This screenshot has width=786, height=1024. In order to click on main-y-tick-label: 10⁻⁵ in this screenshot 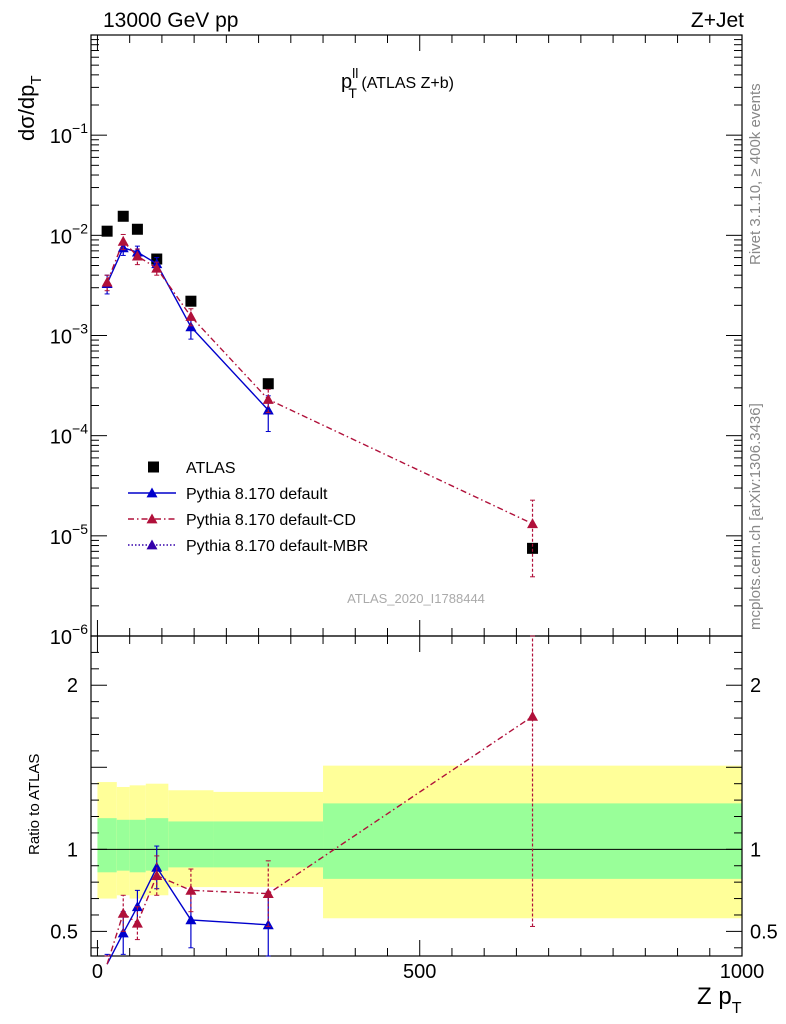, I will do `click(69, 535)`.